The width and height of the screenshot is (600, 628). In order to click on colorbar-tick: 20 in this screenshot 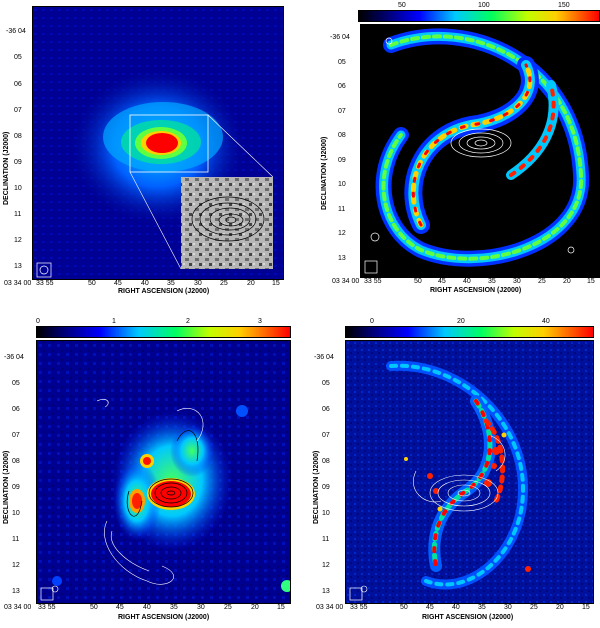, I will do `click(461, 321)`.